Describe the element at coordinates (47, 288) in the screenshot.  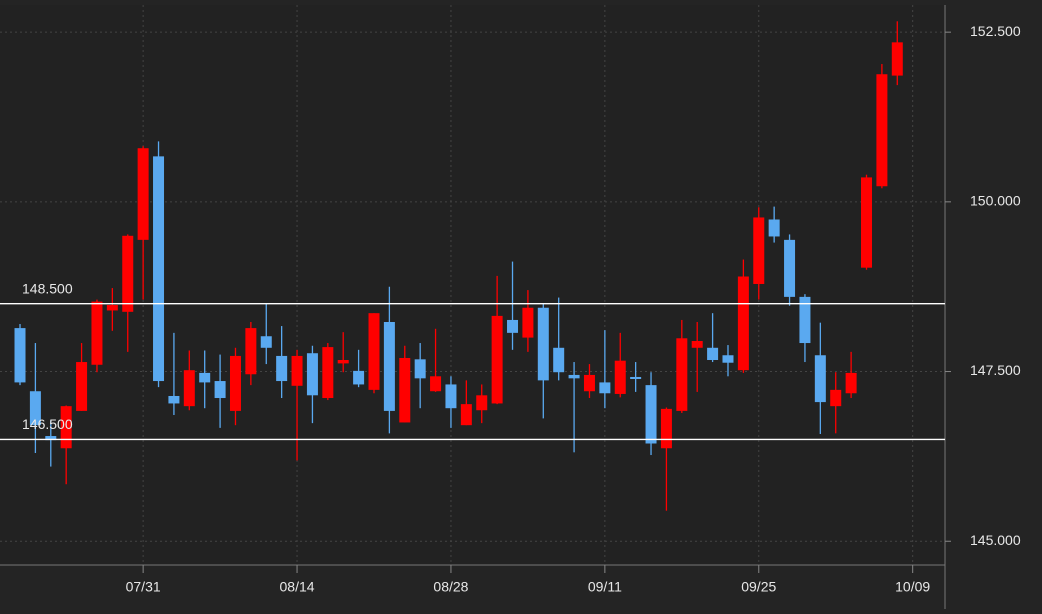
I see `reference-label: 148.500` at that location.